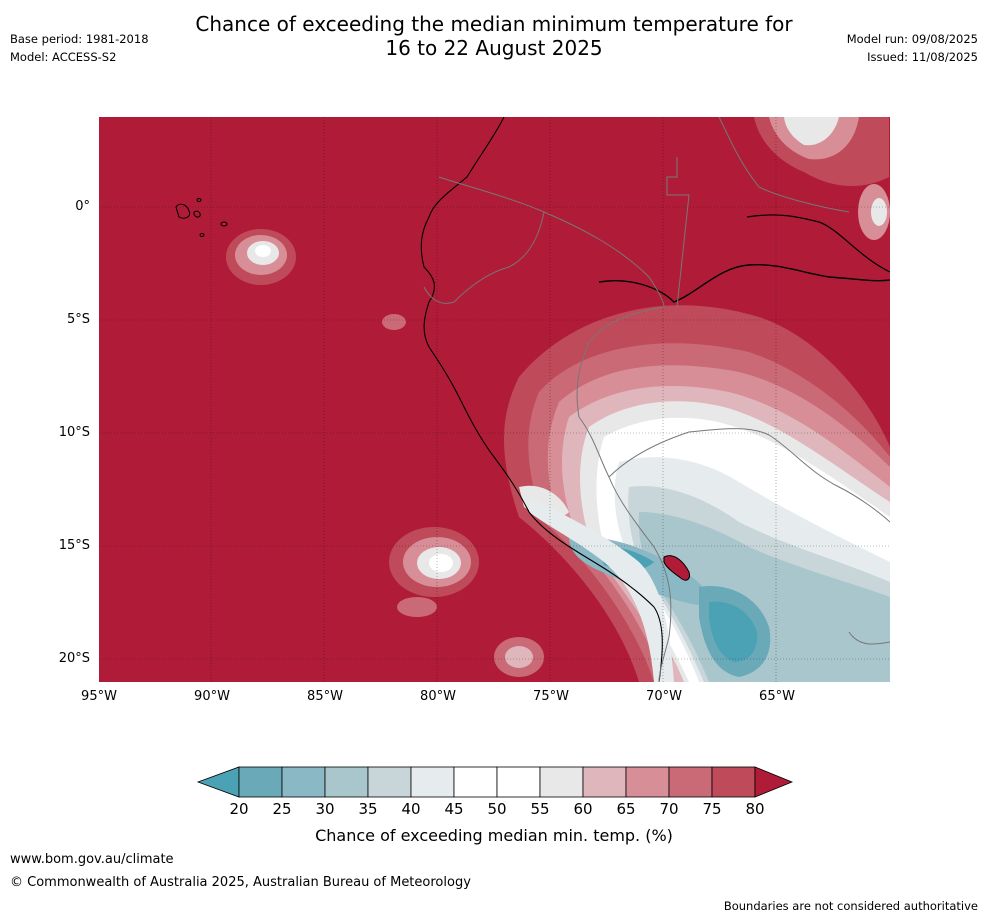  I want to click on colorbar-tick-65: 65, so click(626, 809).